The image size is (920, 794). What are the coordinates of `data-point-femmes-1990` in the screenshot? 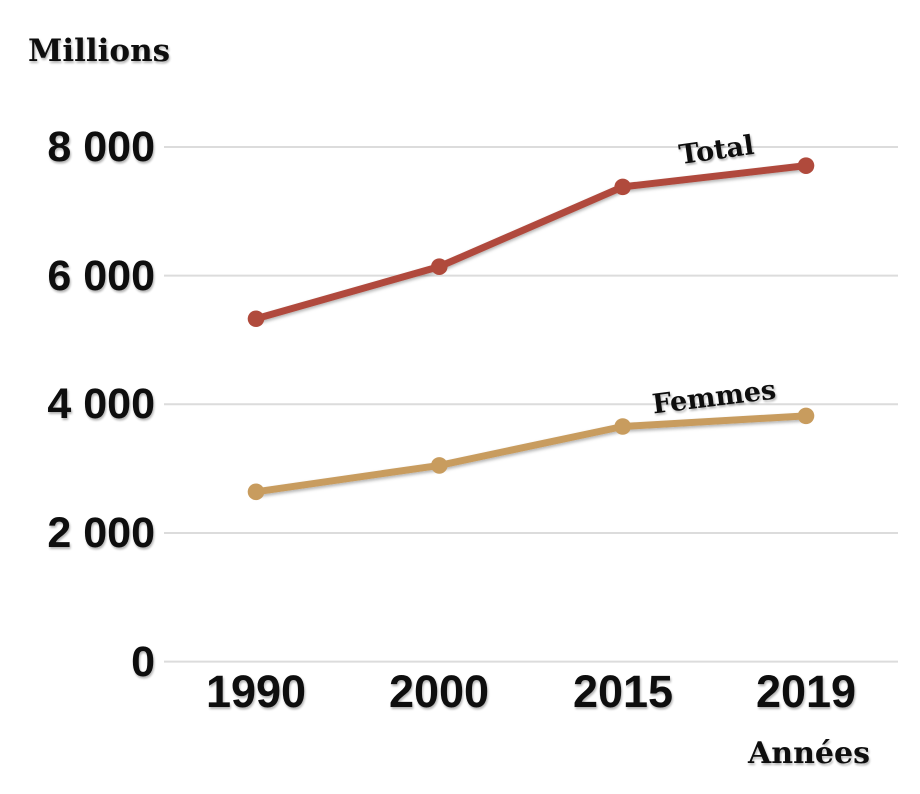 It's located at (256, 492).